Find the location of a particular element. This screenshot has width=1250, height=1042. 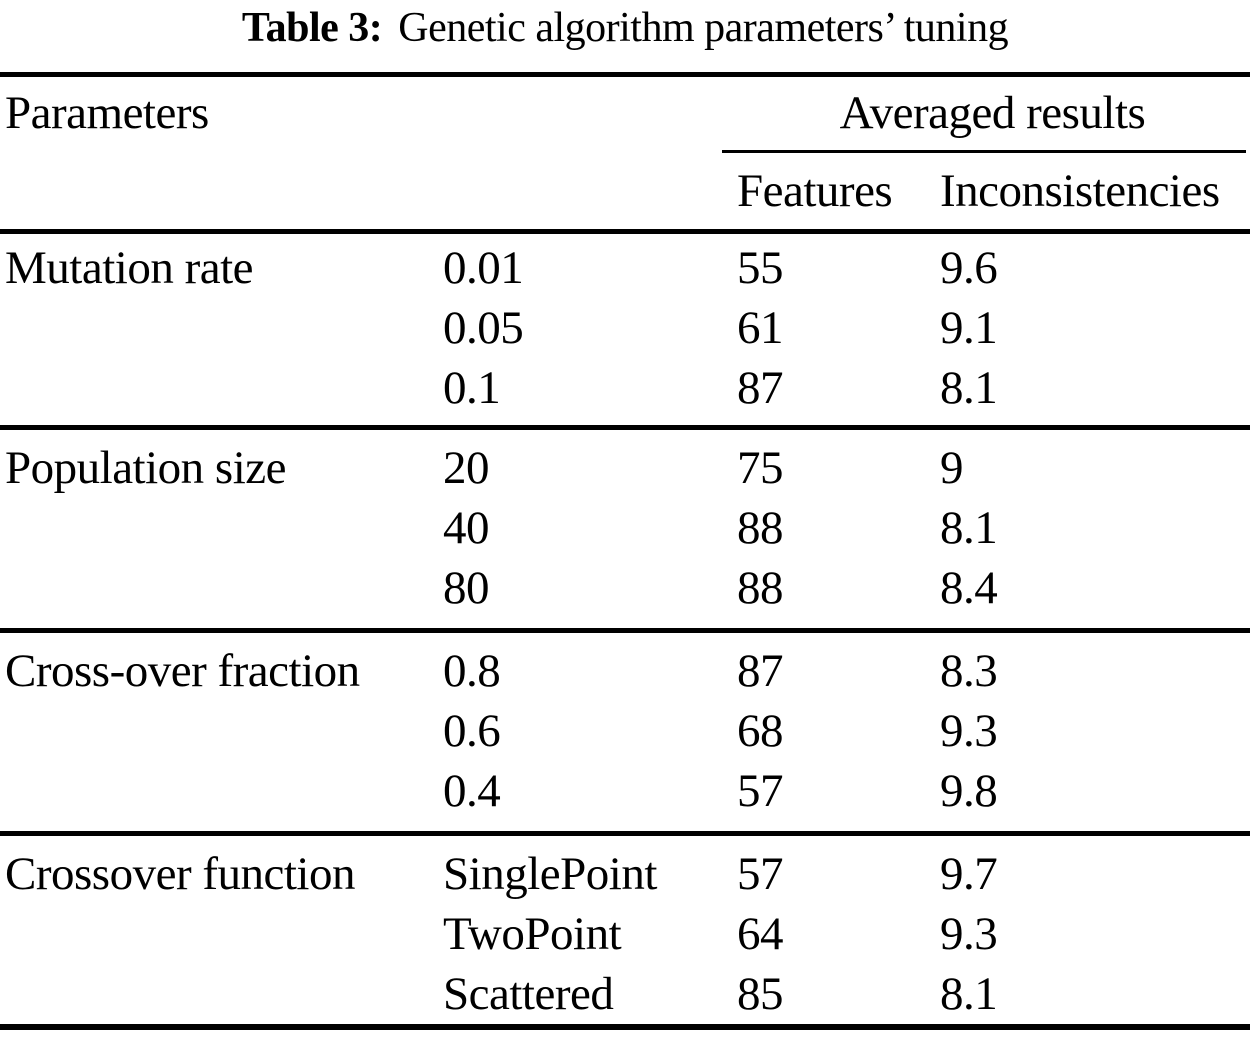

features-cell: 55 is located at coordinates (760, 268).